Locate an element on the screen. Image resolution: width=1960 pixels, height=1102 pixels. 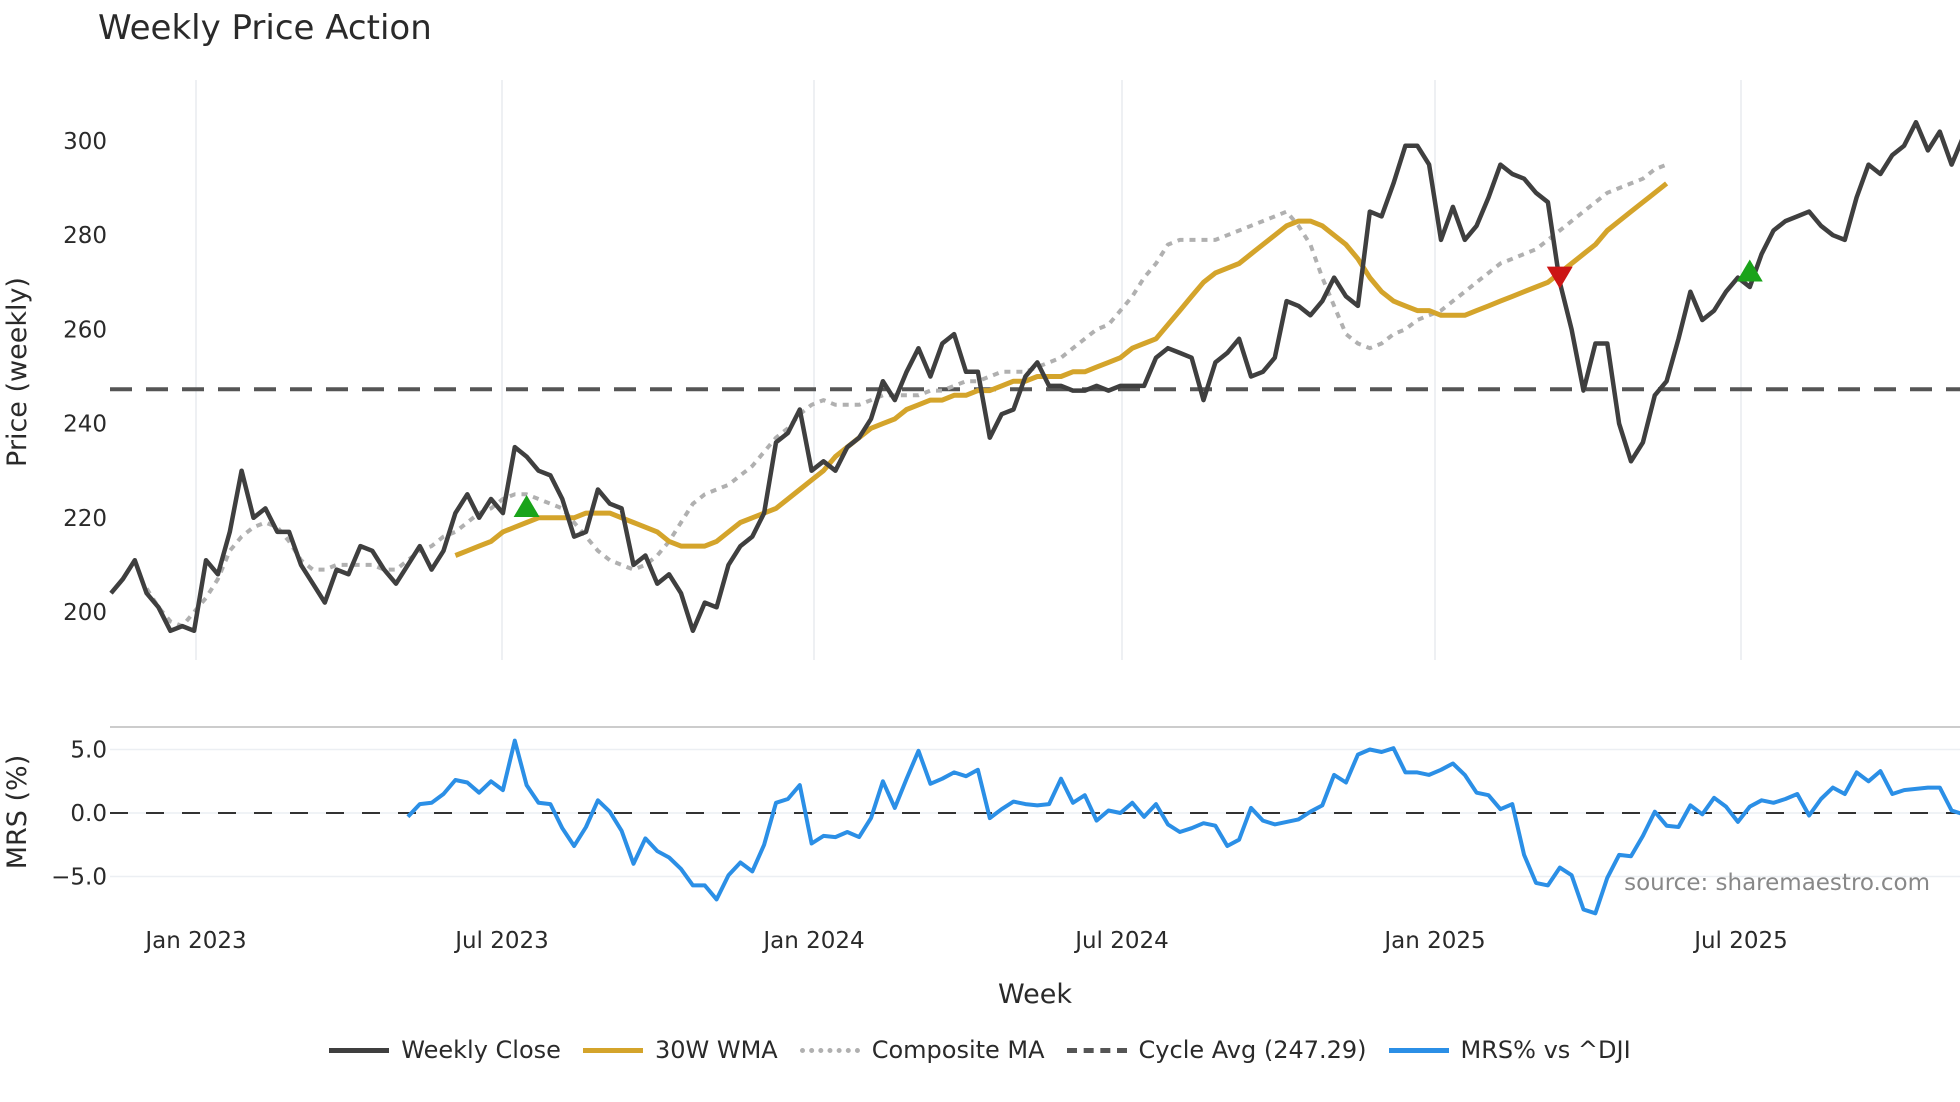
legend-label: Cycle Avg (247.29) is located at coordinates (1252, 1050).